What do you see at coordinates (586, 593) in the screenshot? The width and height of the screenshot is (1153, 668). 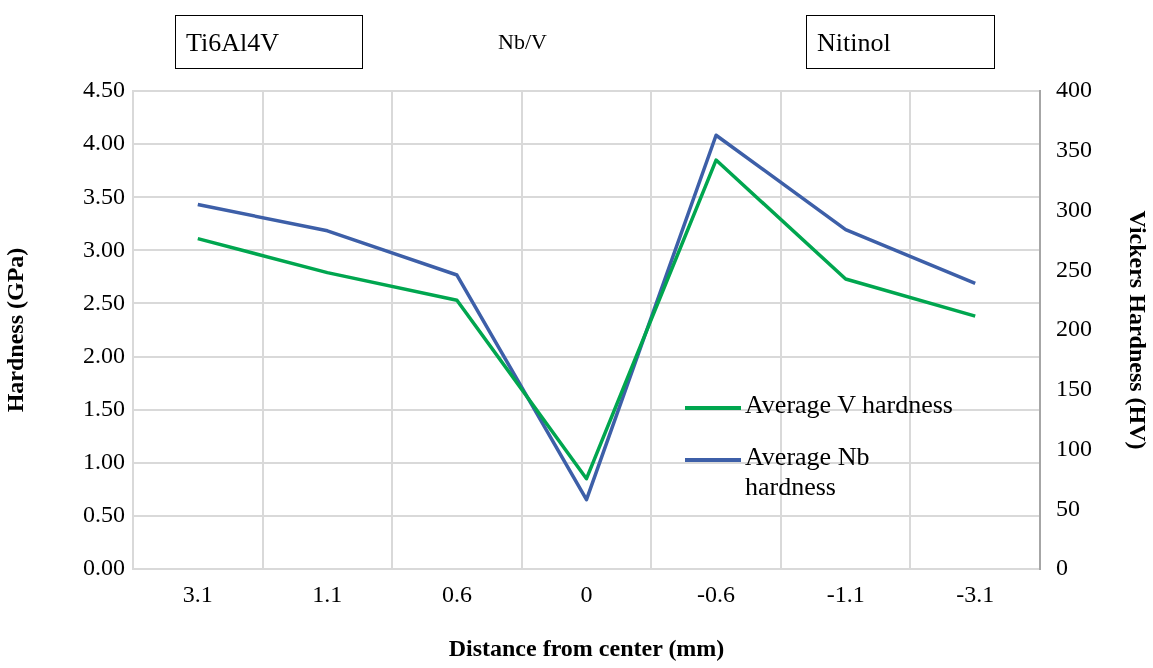 I see `x-tick-label: 0` at bounding box center [586, 593].